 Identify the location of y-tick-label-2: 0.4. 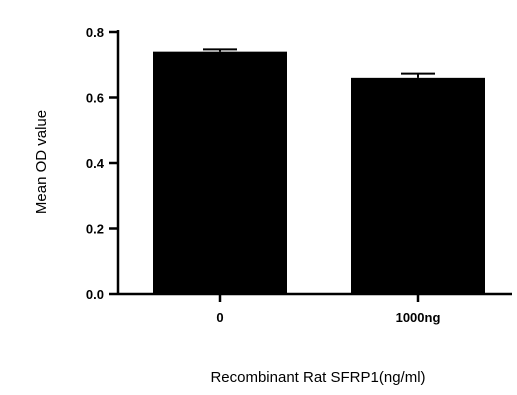
(95, 163).